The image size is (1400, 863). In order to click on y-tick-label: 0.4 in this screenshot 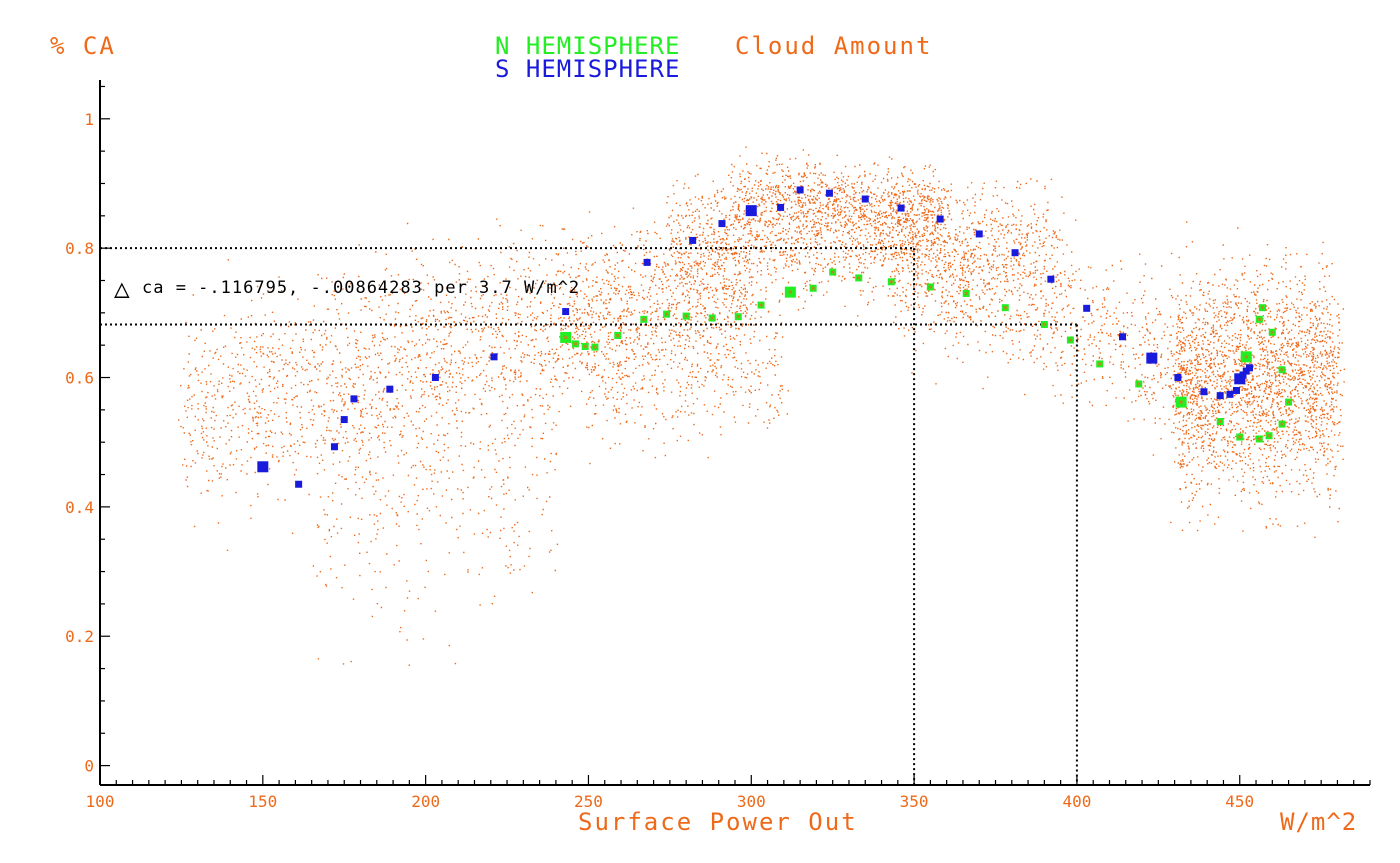, I will do `click(79, 507)`.